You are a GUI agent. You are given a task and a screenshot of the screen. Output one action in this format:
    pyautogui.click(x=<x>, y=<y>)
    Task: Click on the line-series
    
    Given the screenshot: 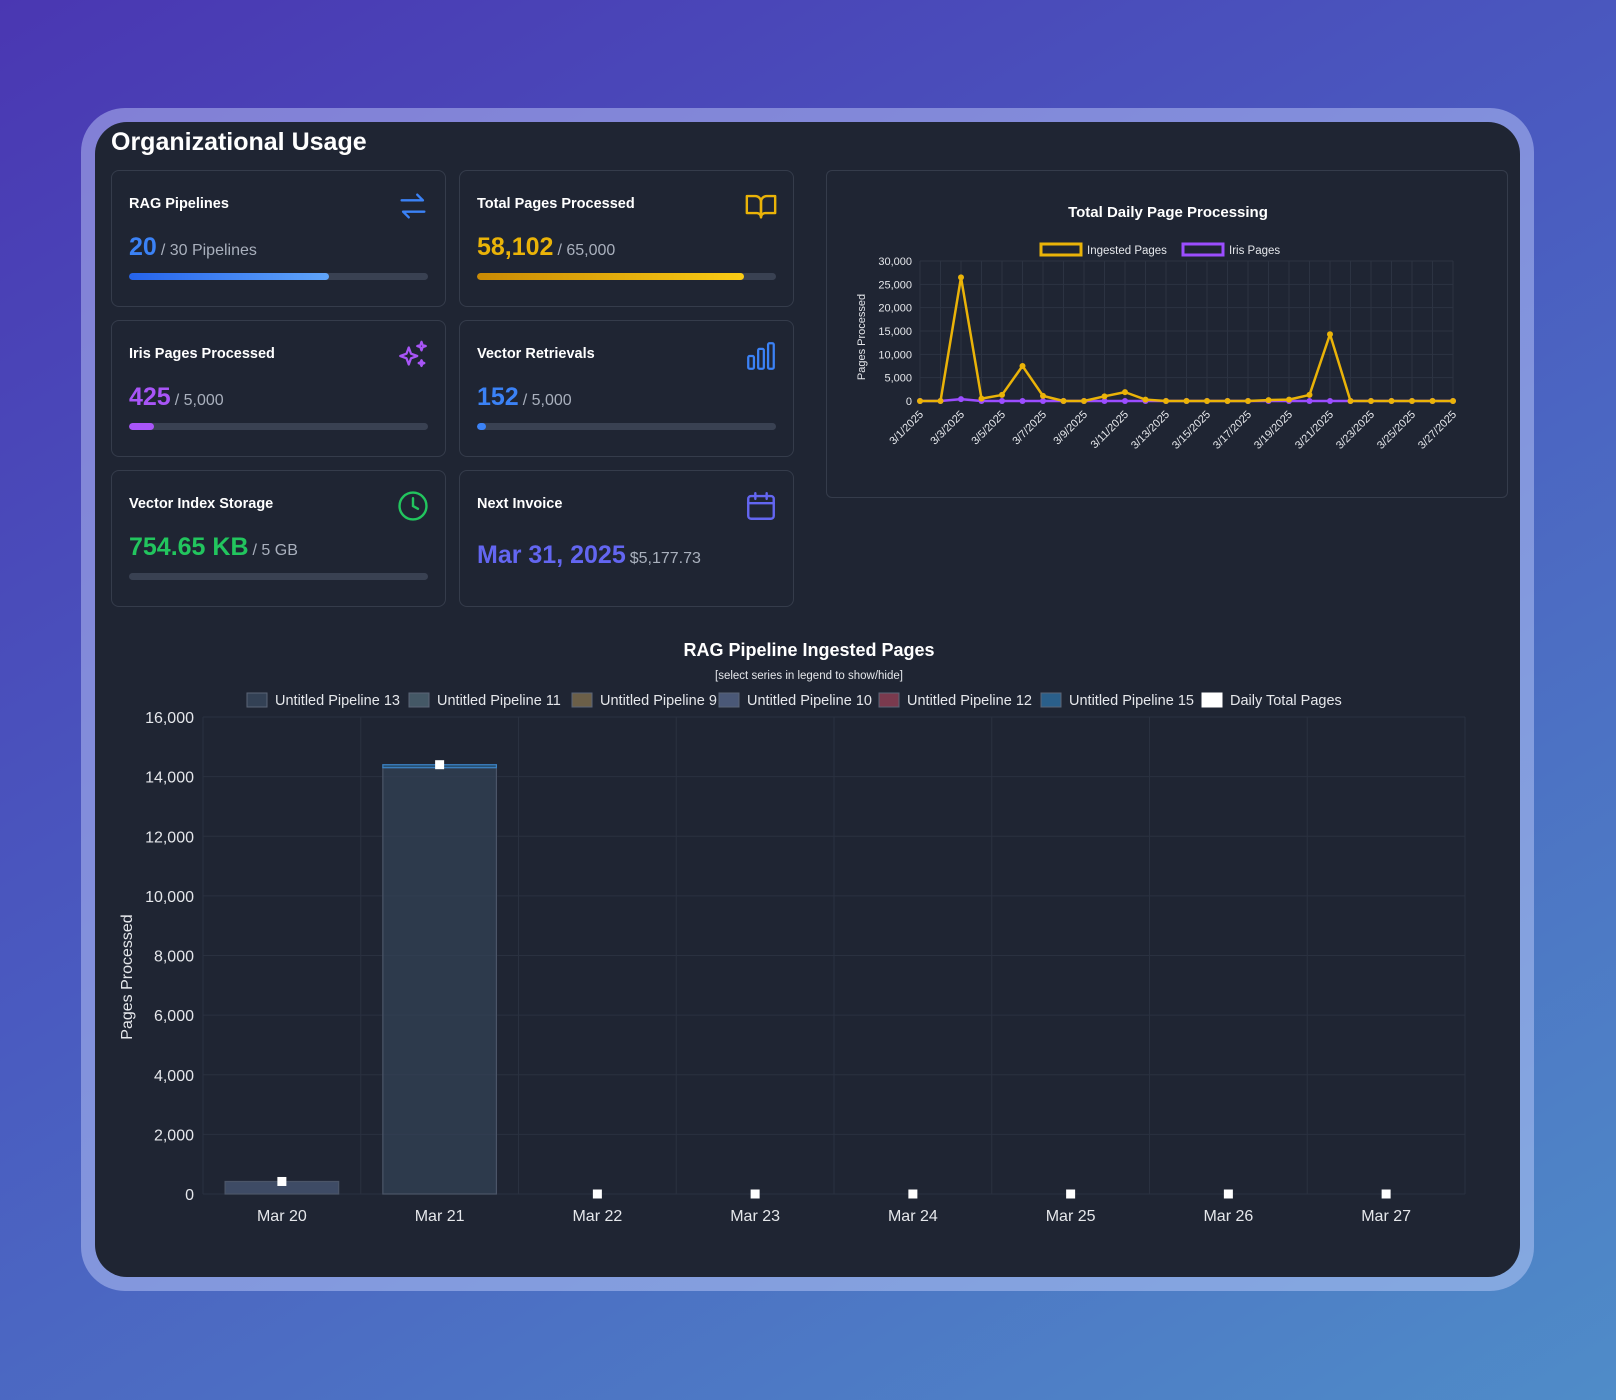 What is the action you would take?
    pyautogui.click(x=1186, y=339)
    